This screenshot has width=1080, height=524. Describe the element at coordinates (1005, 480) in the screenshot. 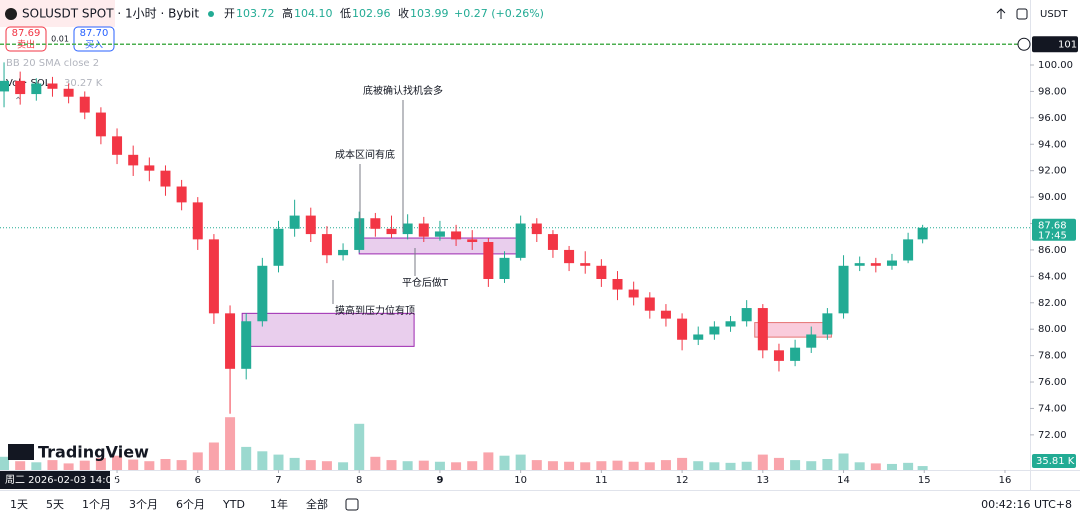

I see `x-tick-label: 16` at that location.